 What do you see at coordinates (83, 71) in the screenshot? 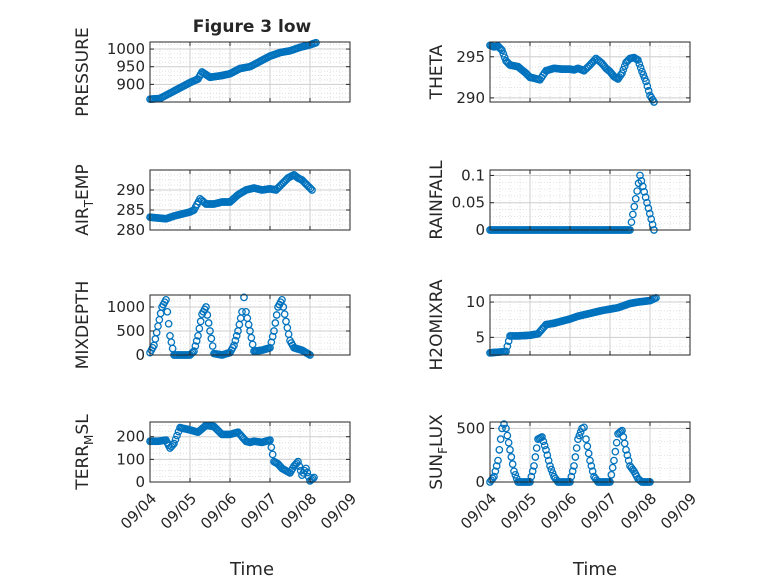
I see `y-axis-label: PRESSURE` at bounding box center [83, 71].